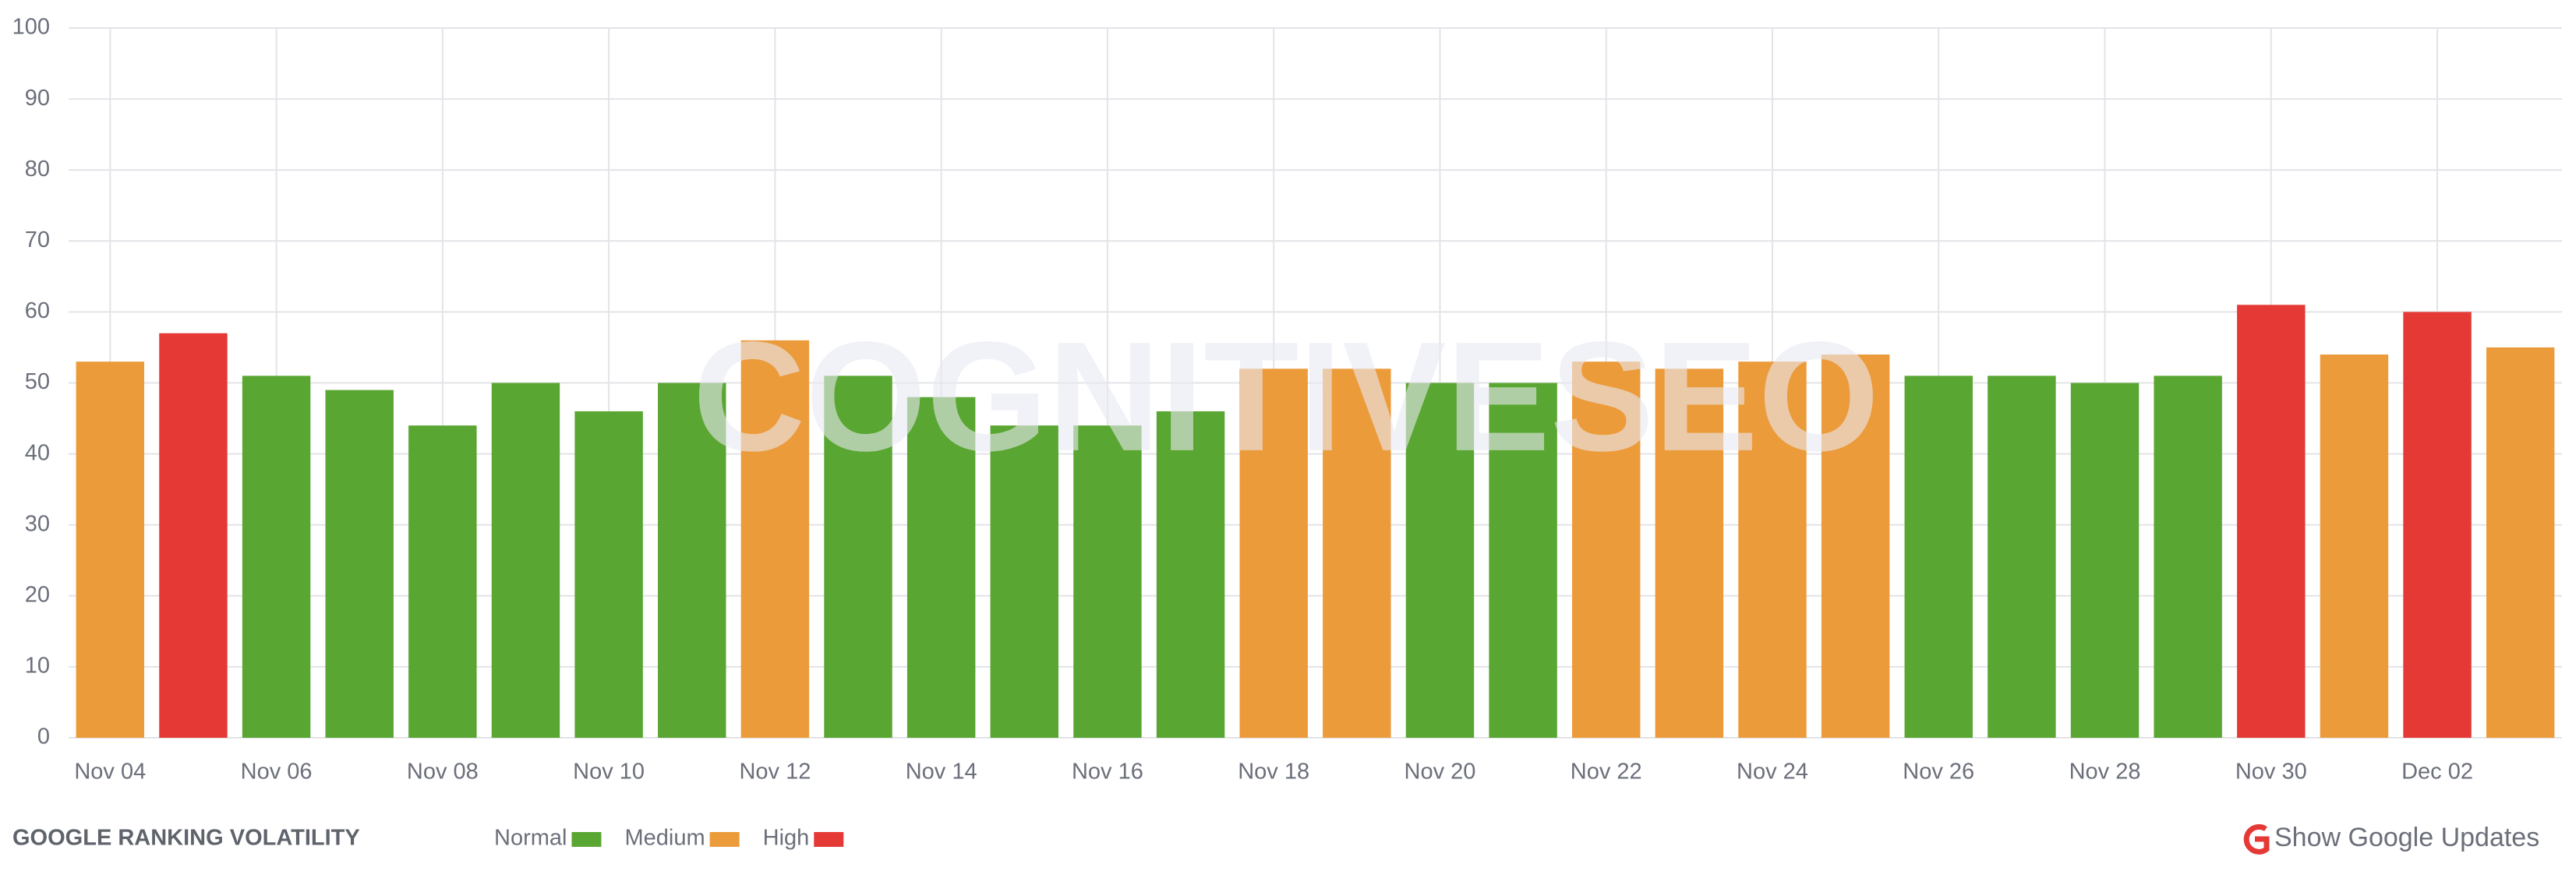 Image resolution: width=2576 pixels, height=871 pixels. What do you see at coordinates (664, 839) in the screenshot?
I see `legend-label: Medium` at bounding box center [664, 839].